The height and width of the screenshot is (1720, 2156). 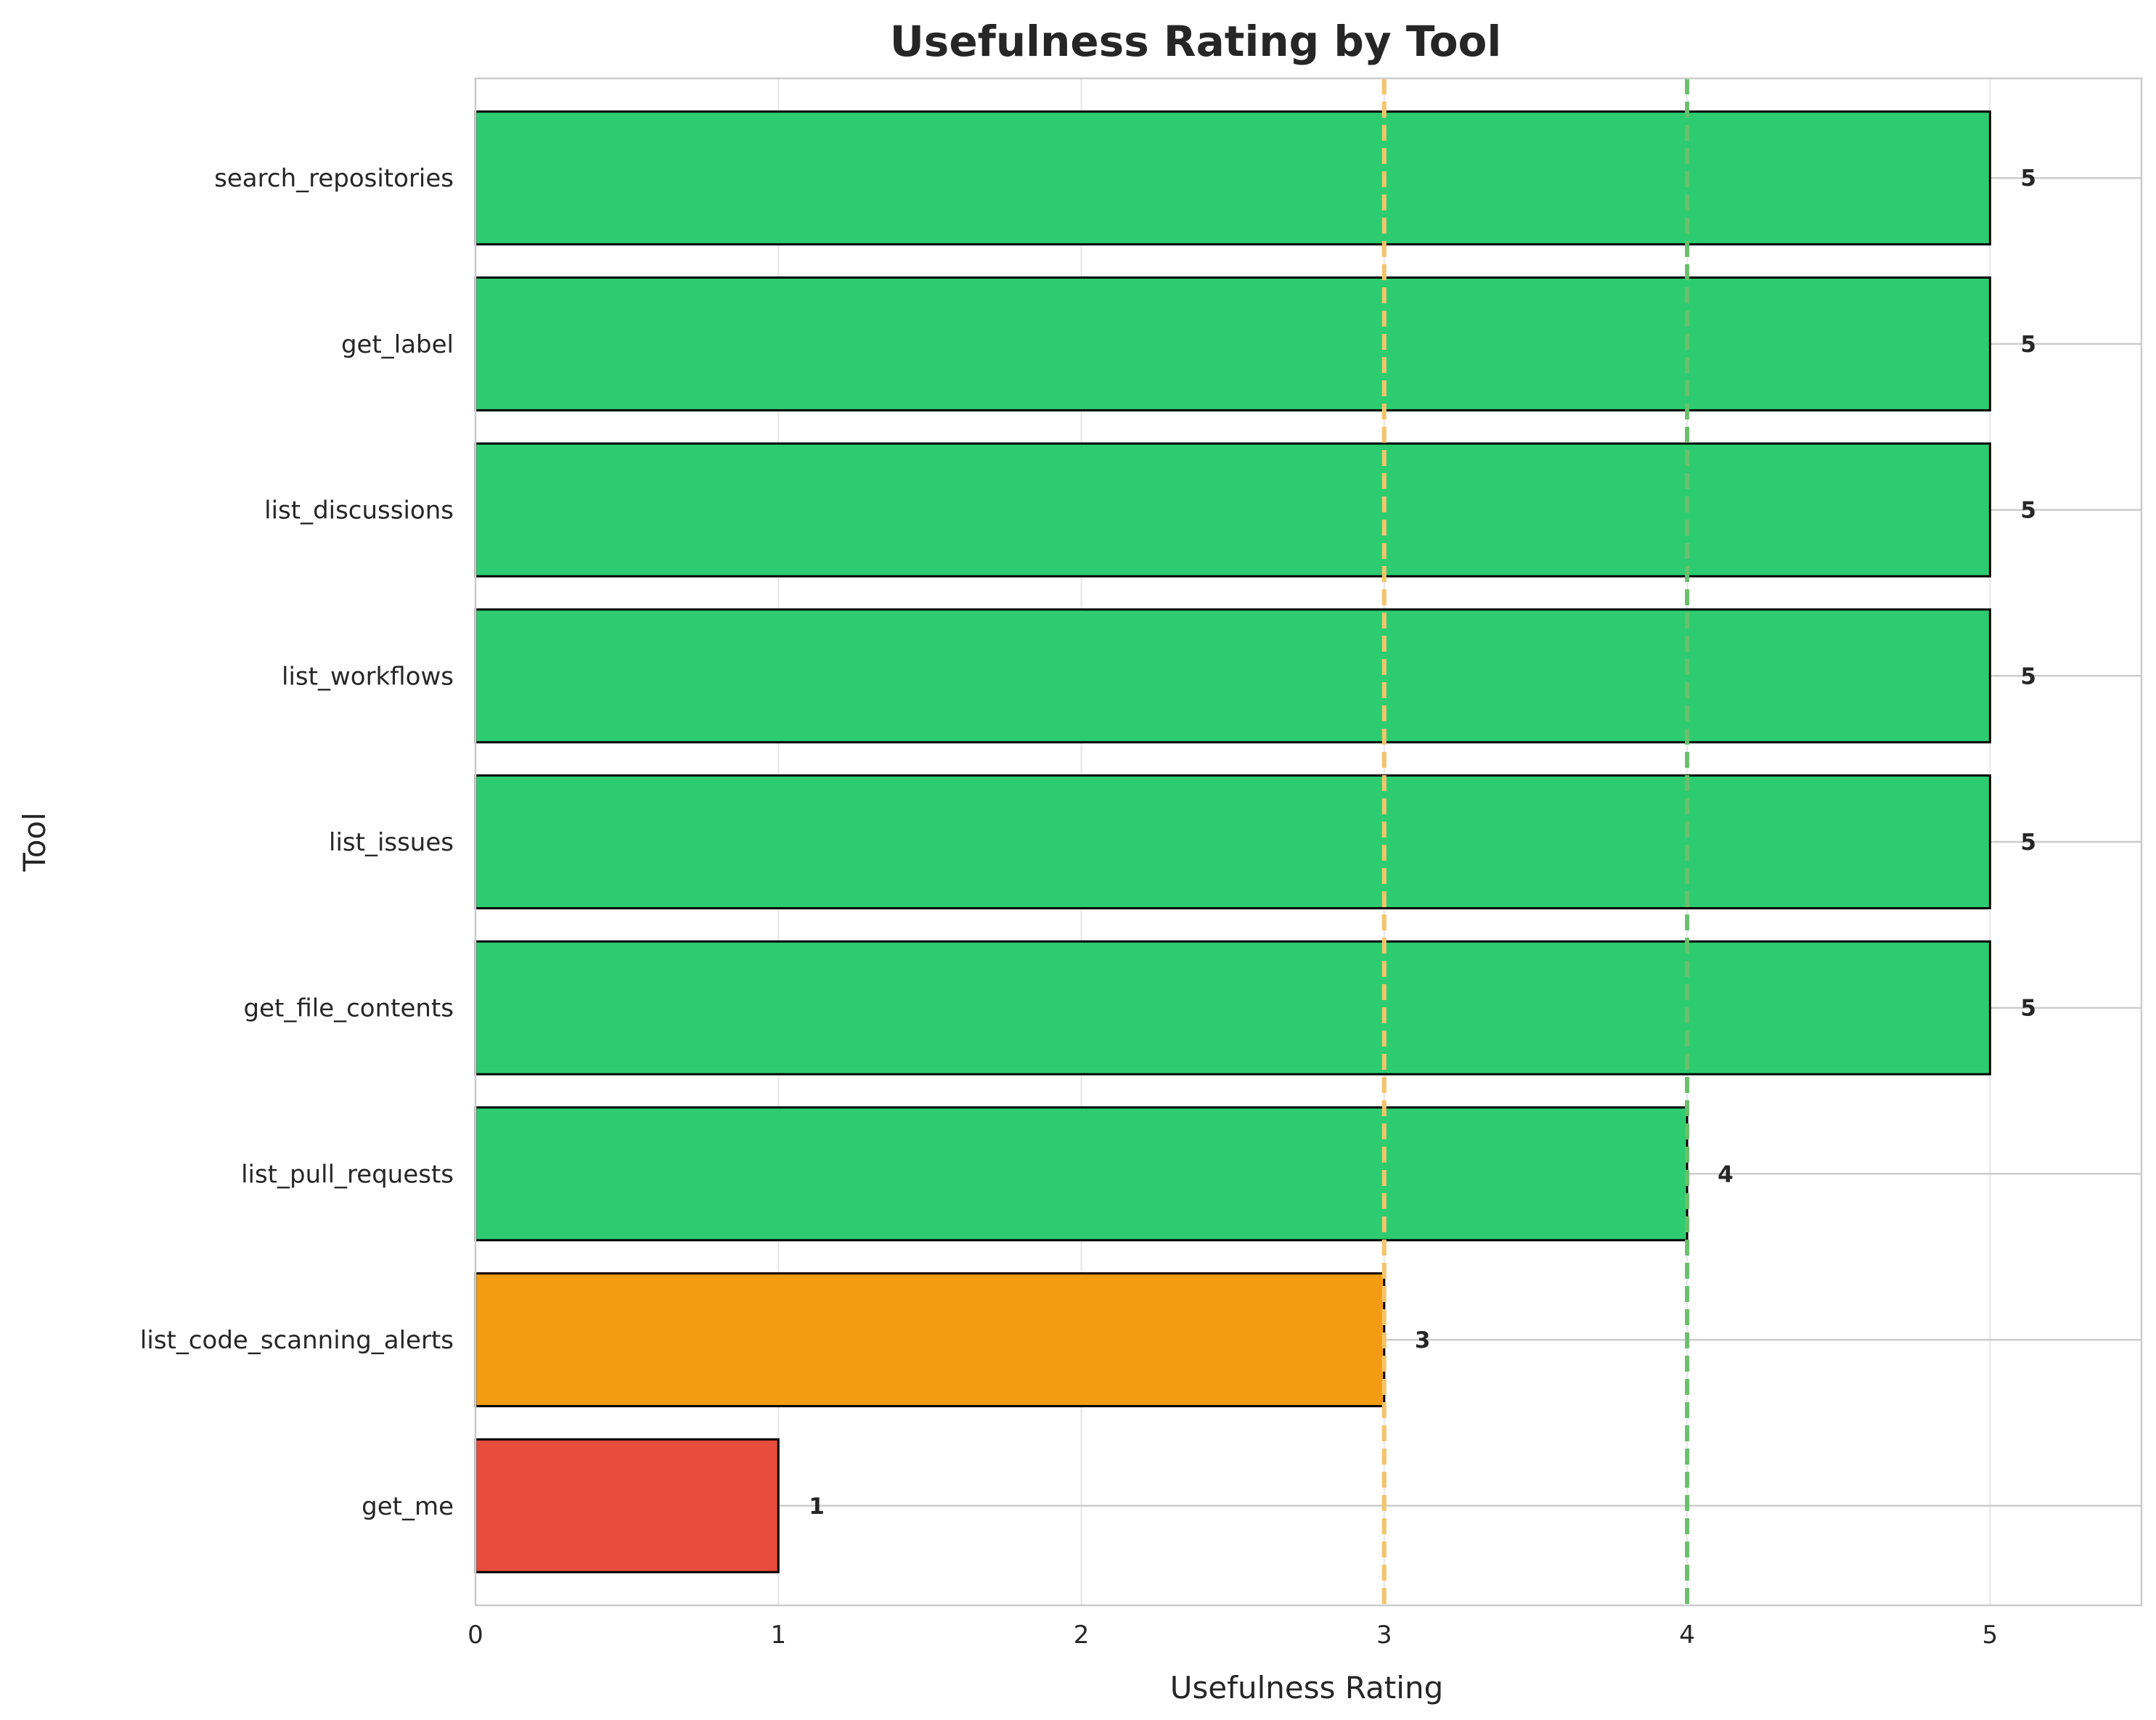 What do you see at coordinates (1233, 1008) in the screenshot?
I see `bar-get-file-contents` at bounding box center [1233, 1008].